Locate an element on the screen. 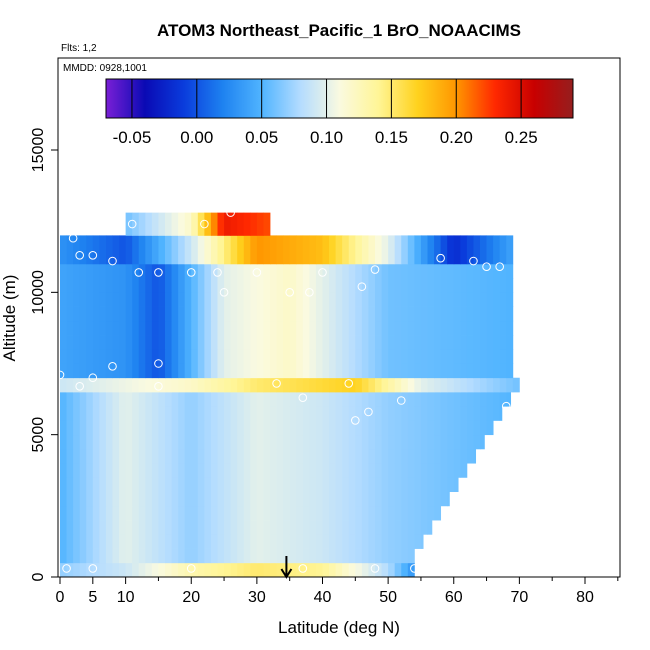  colorbar: -0.05 0.00 0.05 0.10 0.15 0.20 0.25 is located at coordinates (339, 112).